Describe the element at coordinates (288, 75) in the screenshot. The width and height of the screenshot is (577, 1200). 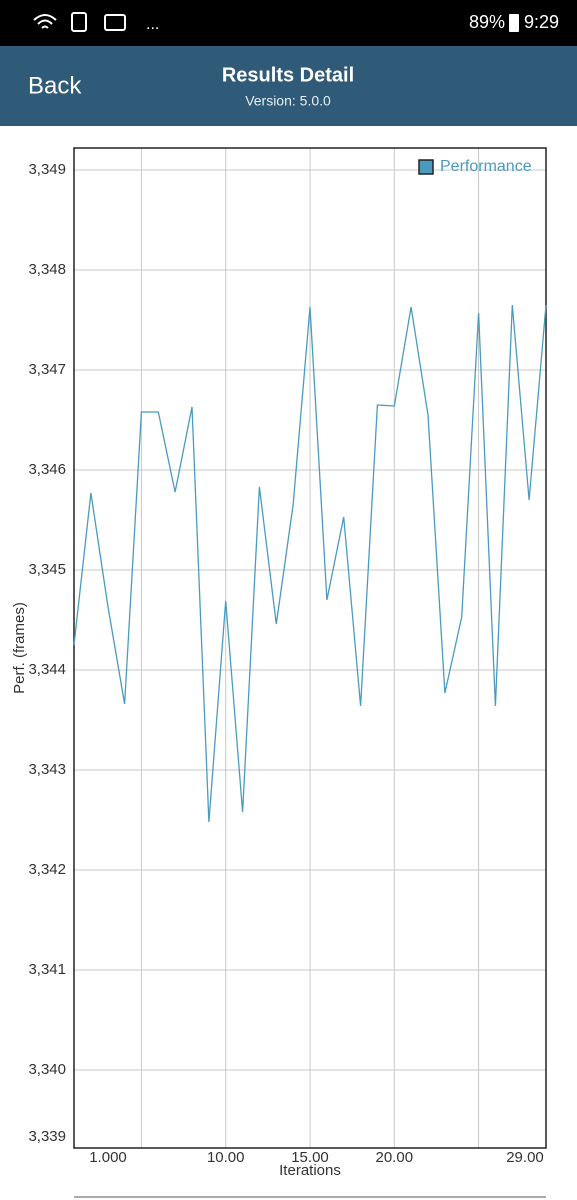
I see `screen-title: Results Detail` at that location.